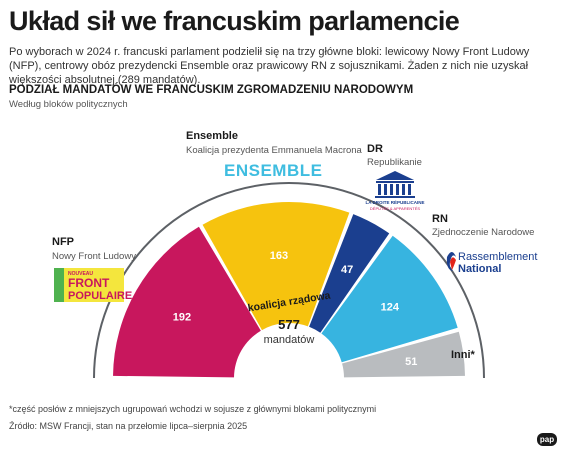  I want to click on segment-rn, so click(389, 299).